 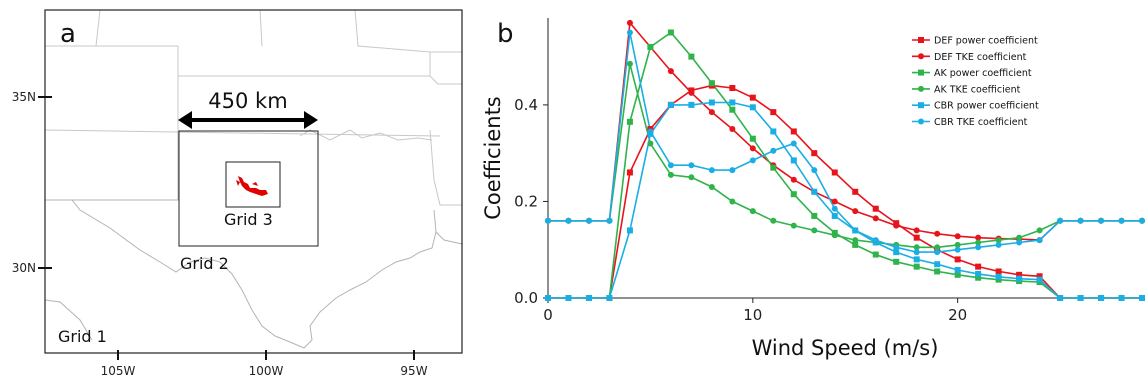 What do you see at coordinates (204, 263) in the screenshot?
I see `grid2-label: Grid 2` at bounding box center [204, 263].